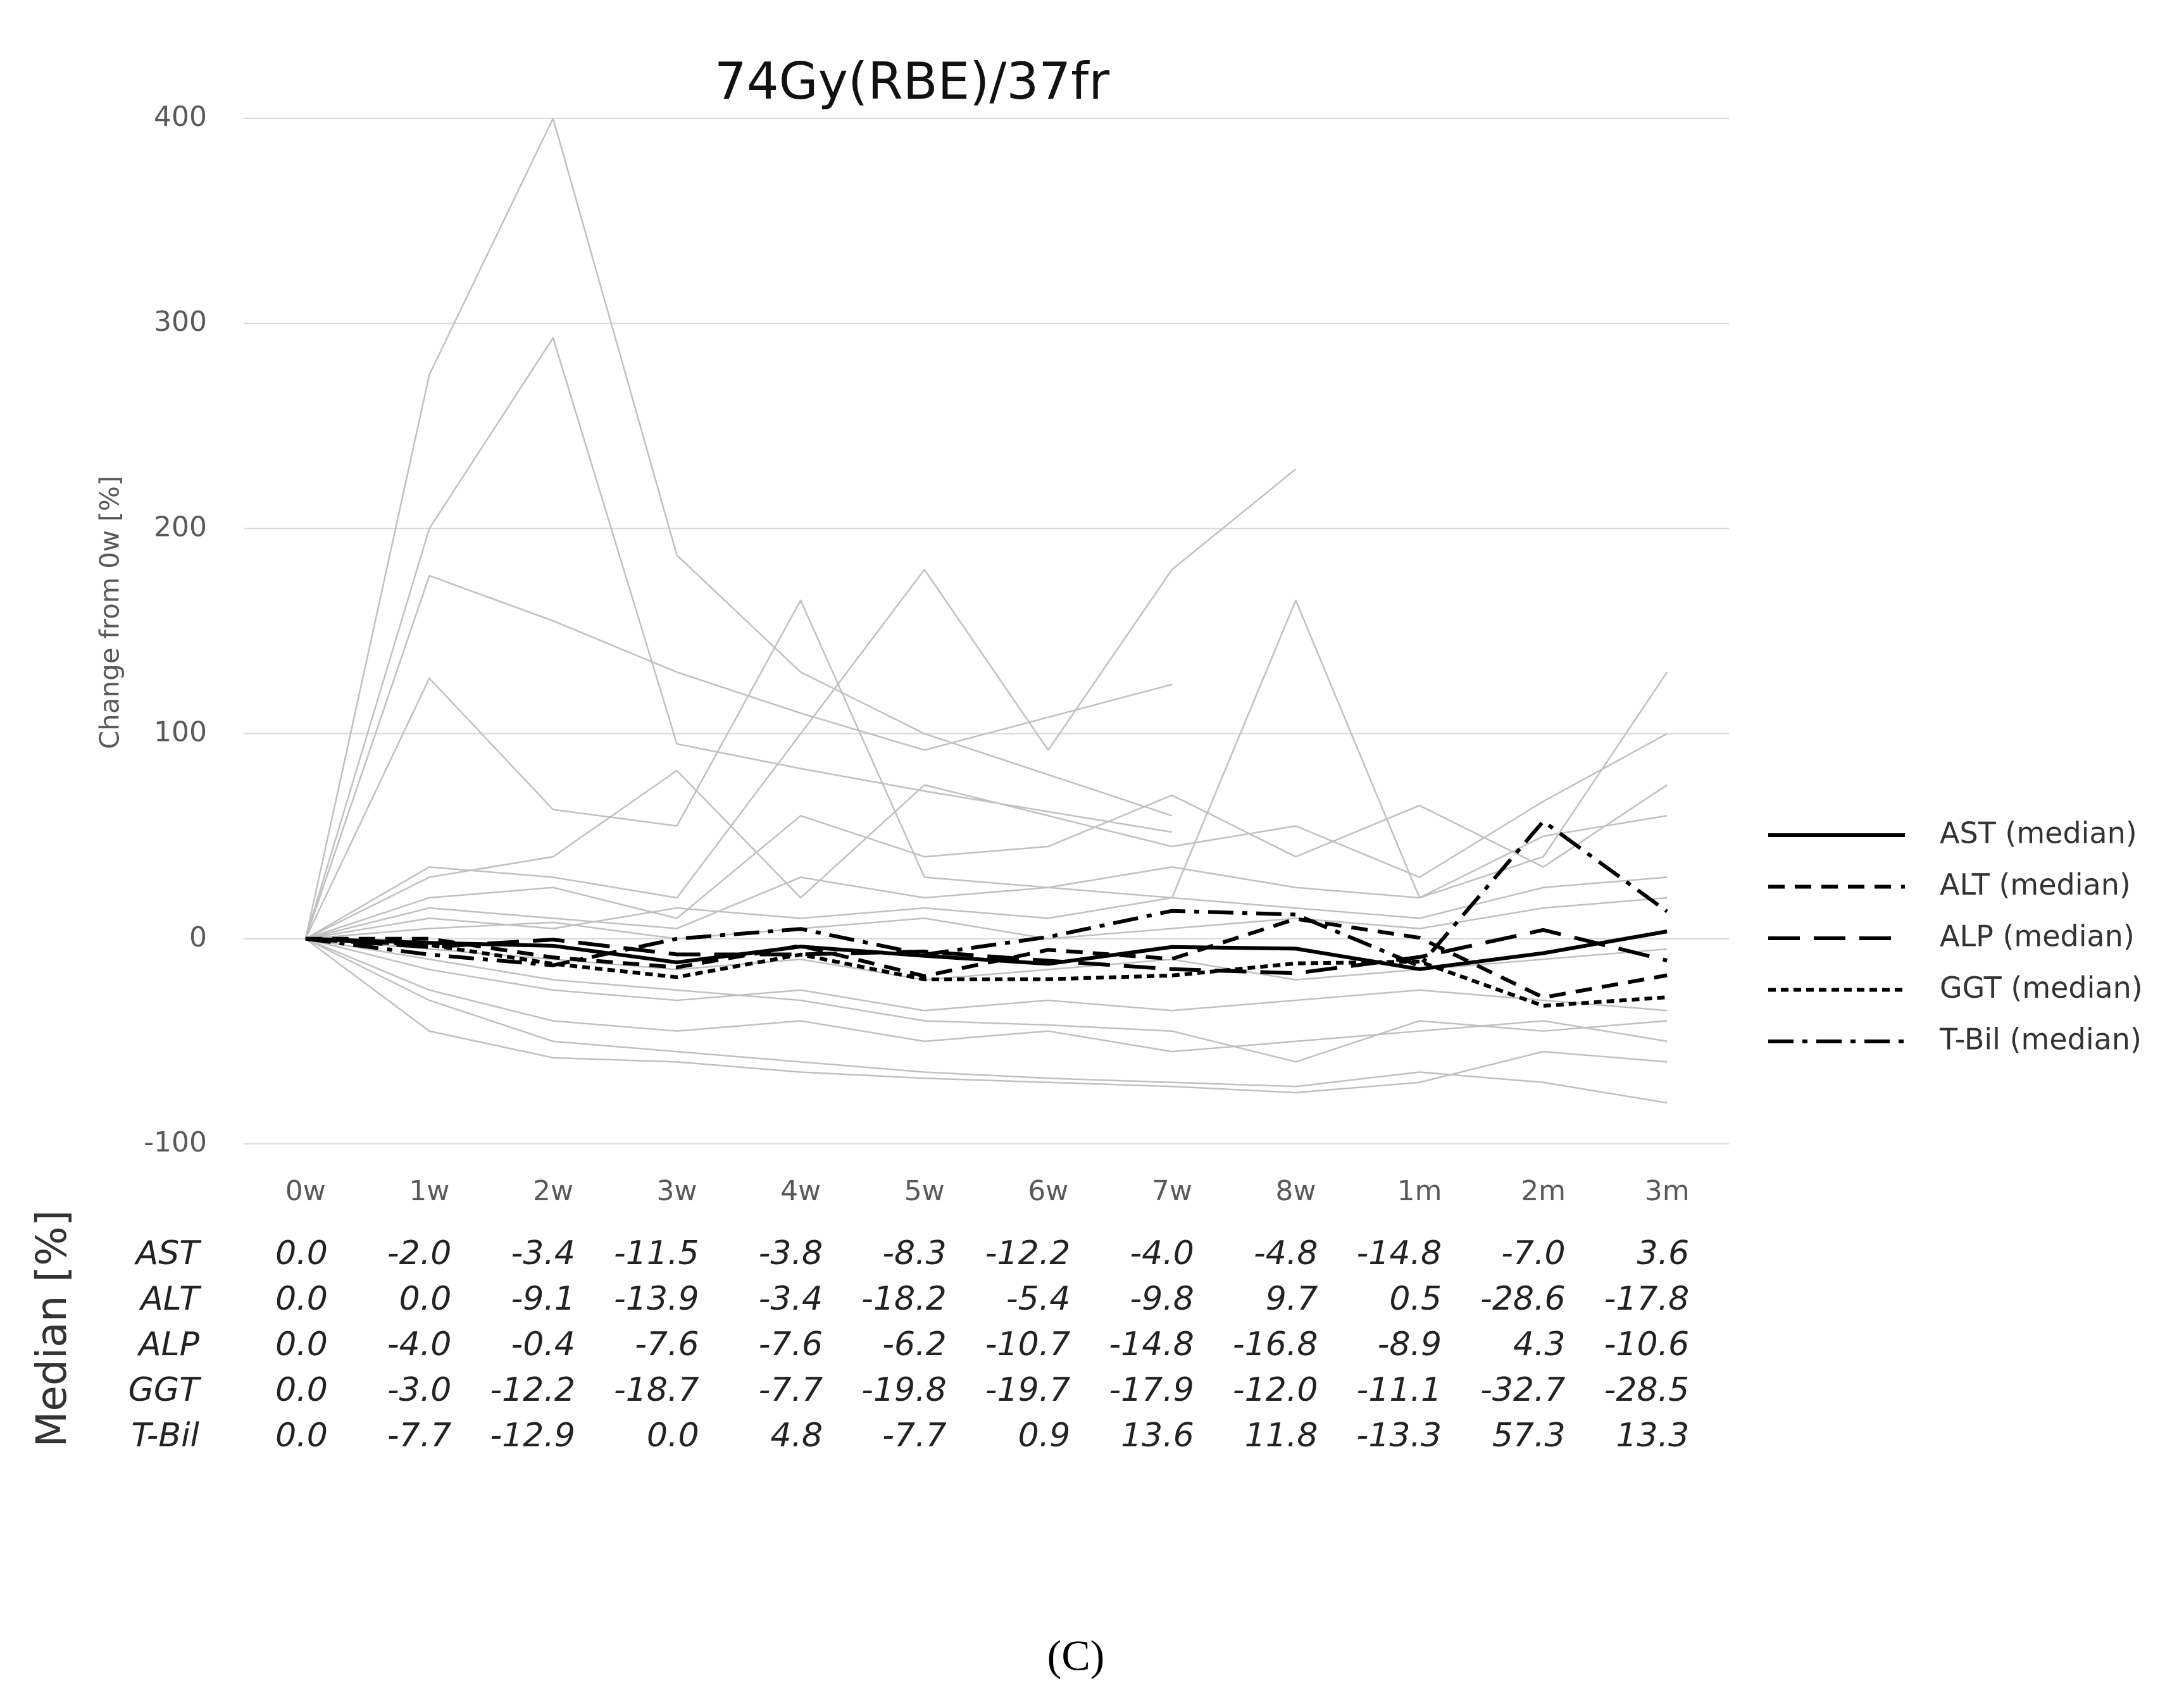 The image size is (2184, 1707). I want to click on table-value: -9.8, so click(1162, 1299).